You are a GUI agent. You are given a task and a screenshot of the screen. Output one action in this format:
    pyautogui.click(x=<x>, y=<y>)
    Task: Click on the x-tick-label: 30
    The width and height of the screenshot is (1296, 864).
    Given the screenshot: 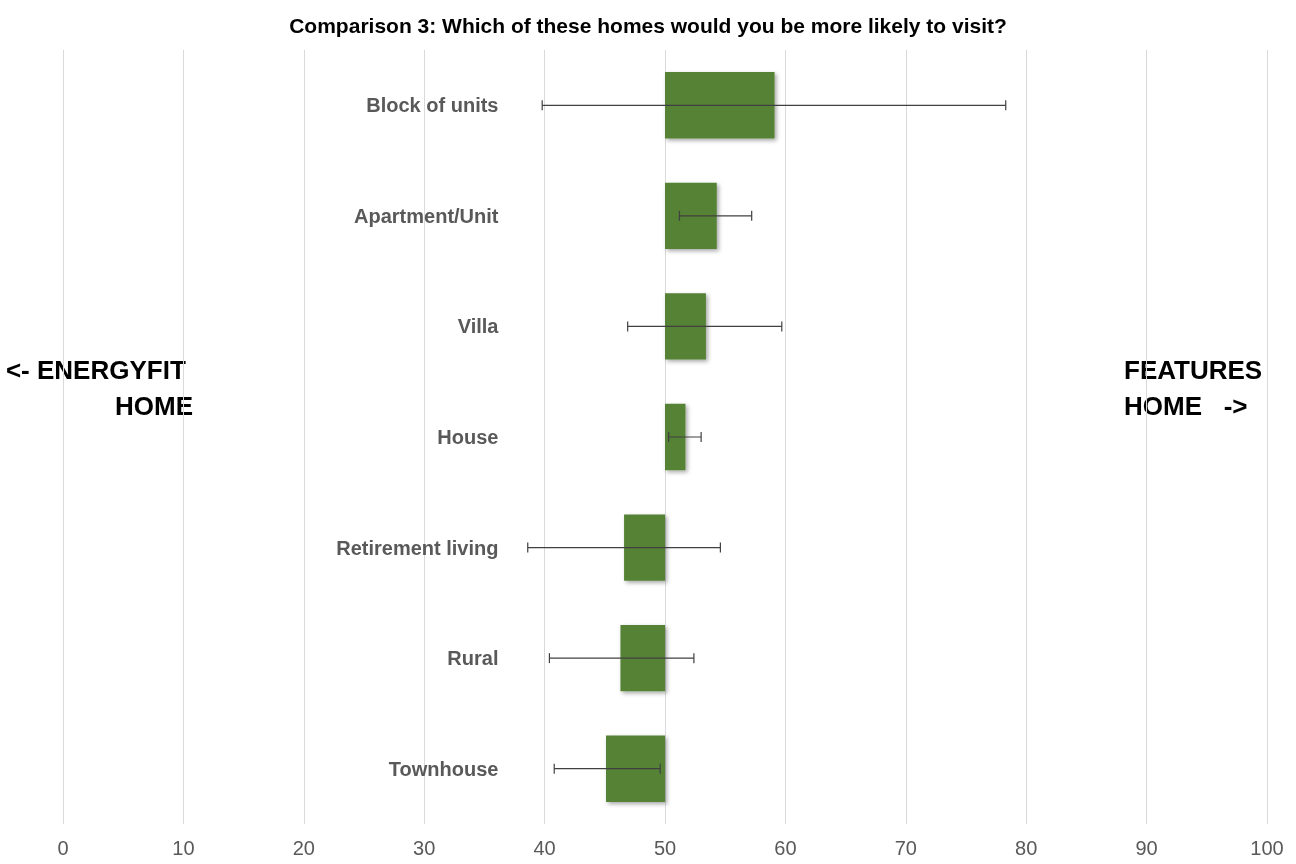 What is the action you would take?
    pyautogui.click(x=424, y=848)
    